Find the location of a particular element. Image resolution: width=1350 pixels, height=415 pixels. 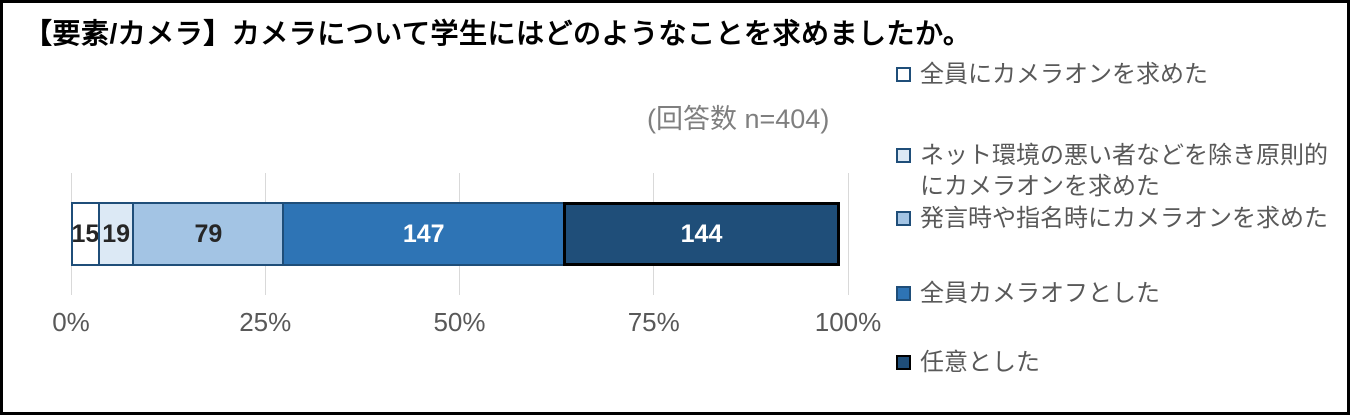

bar-segment: 79 is located at coordinates (208, 234).